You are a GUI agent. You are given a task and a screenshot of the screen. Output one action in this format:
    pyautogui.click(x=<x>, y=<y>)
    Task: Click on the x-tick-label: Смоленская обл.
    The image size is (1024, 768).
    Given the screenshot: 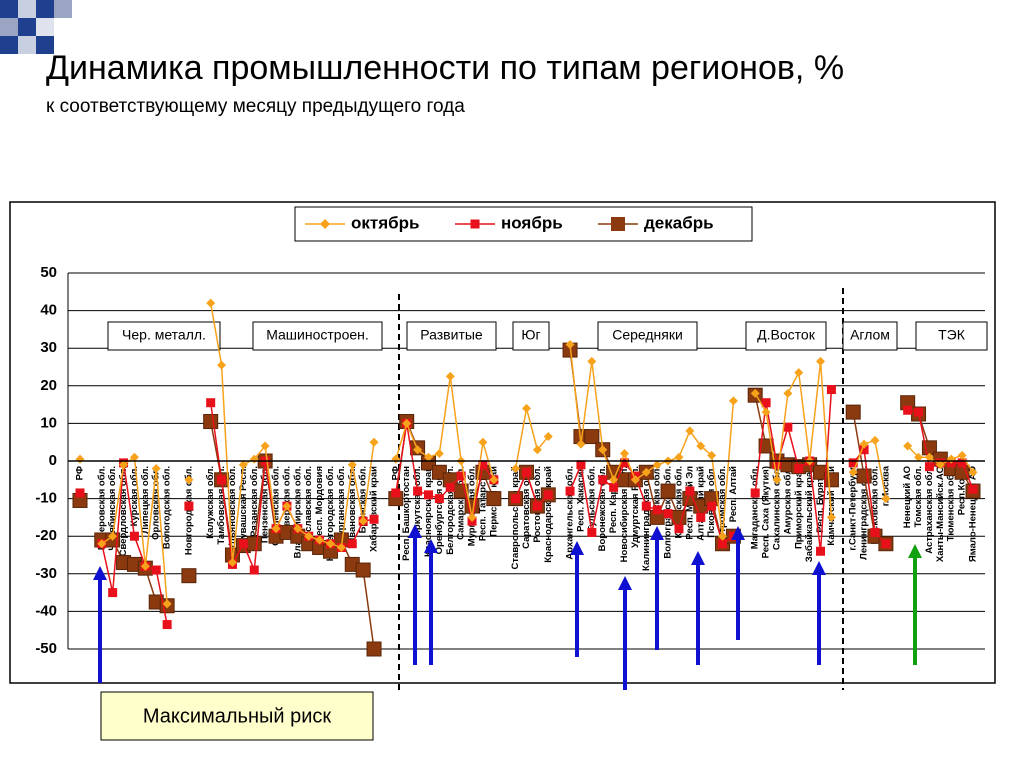 What is the action you would take?
    pyautogui.click(x=276, y=506)
    